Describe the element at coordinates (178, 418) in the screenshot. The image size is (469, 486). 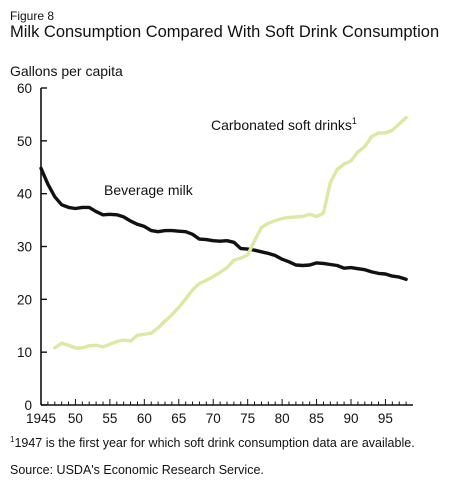
I see `x-tick-label: 65` at that location.